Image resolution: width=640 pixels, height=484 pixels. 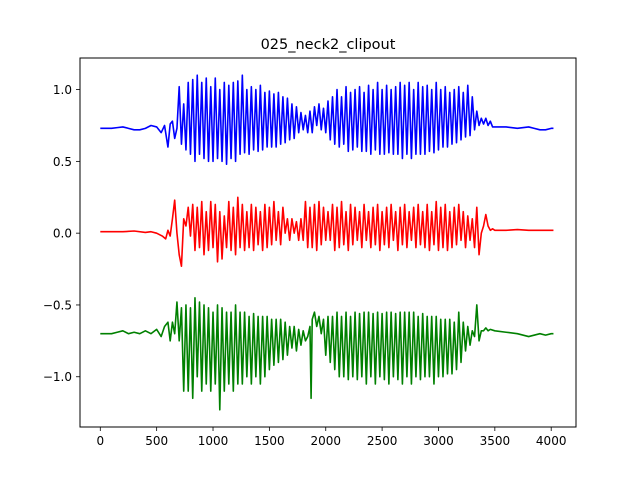 I want to click on y-tick-label: 1.0, so click(x=62, y=90).